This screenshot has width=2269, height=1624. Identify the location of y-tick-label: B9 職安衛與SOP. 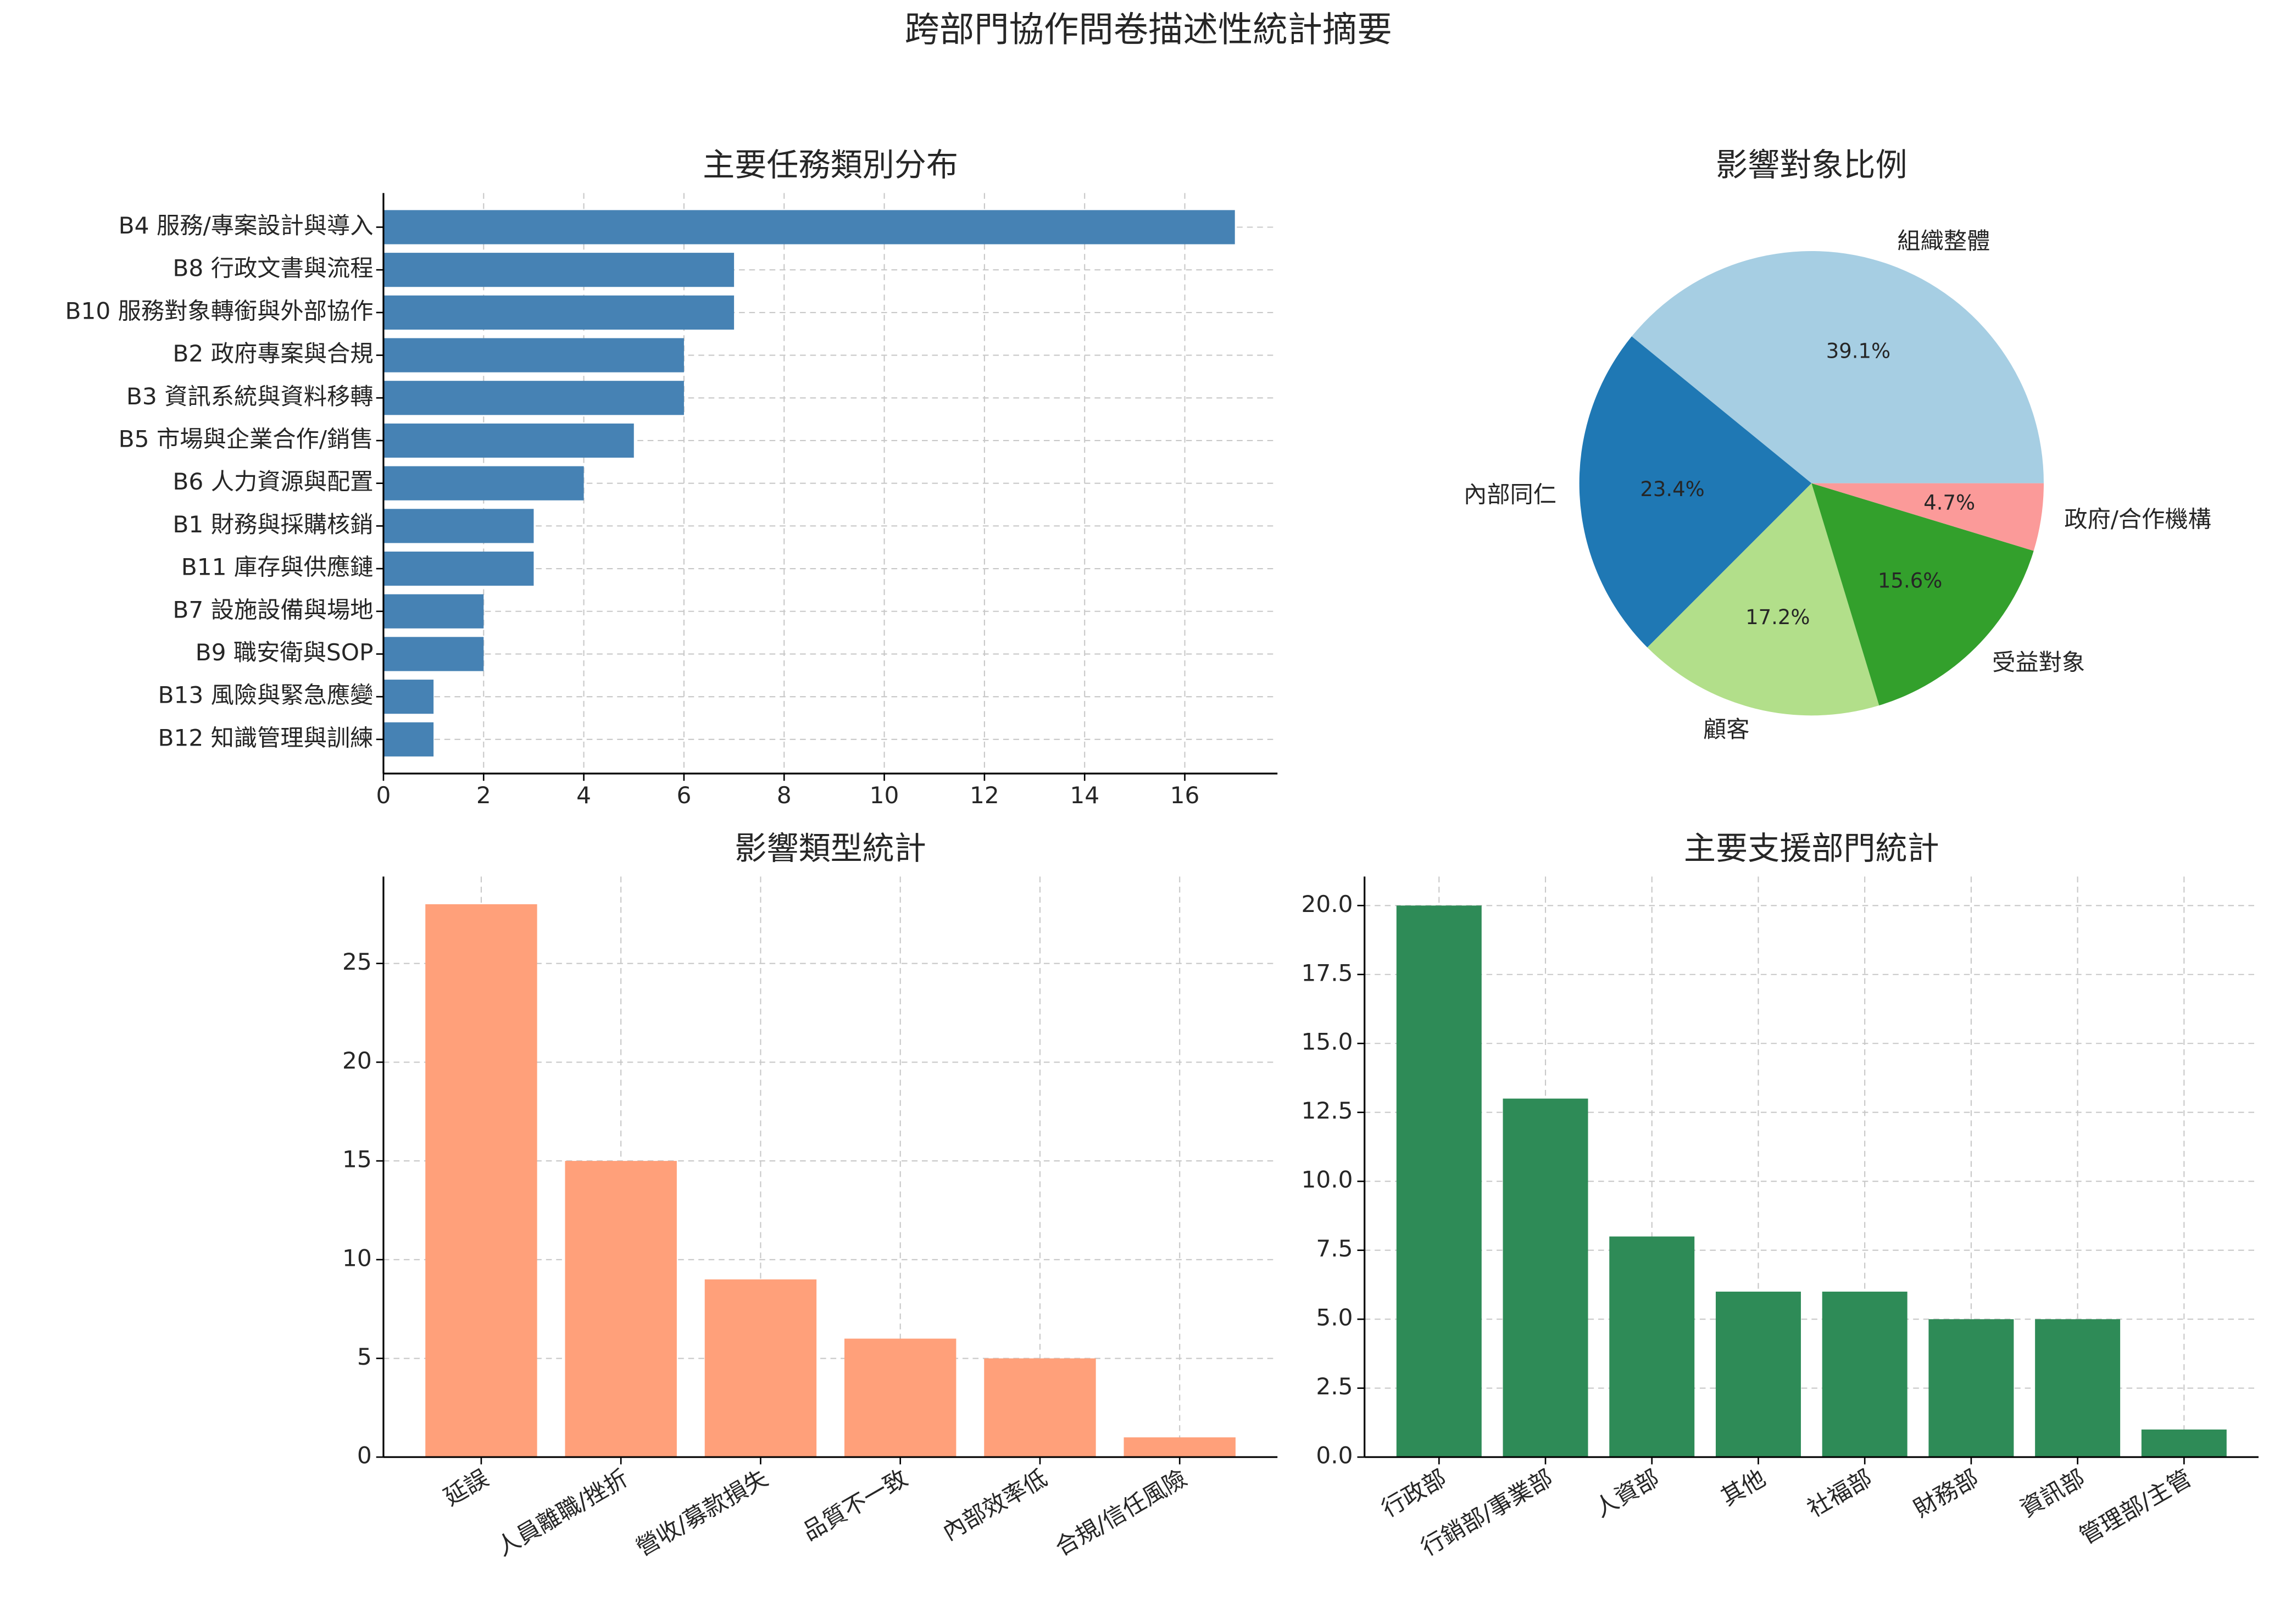
(285, 652).